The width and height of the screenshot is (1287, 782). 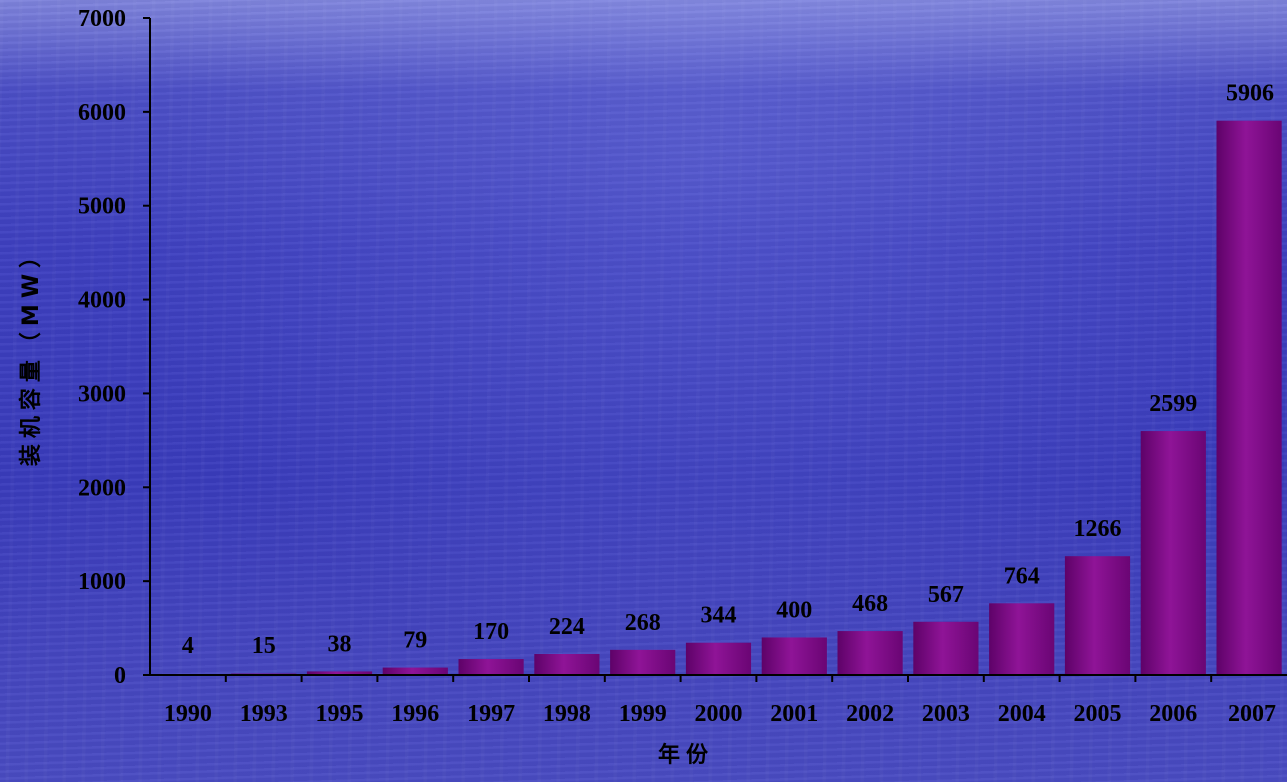 What do you see at coordinates (491, 667) in the screenshot?
I see `bar-1997` at bounding box center [491, 667].